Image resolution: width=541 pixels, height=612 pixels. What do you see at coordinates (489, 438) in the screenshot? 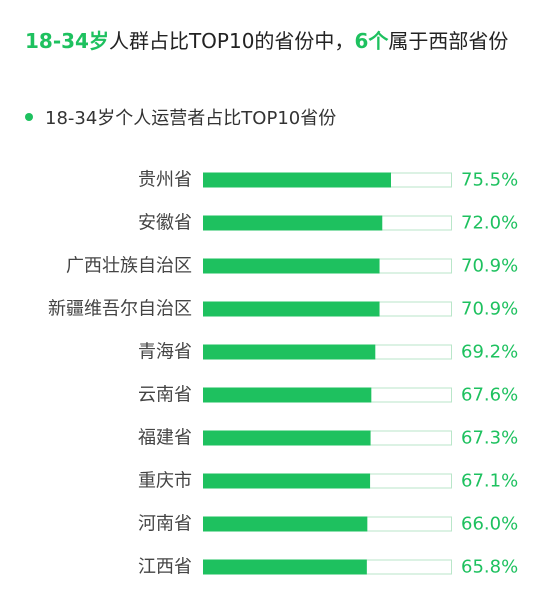
I see `value-label: 67.3%` at bounding box center [489, 438].